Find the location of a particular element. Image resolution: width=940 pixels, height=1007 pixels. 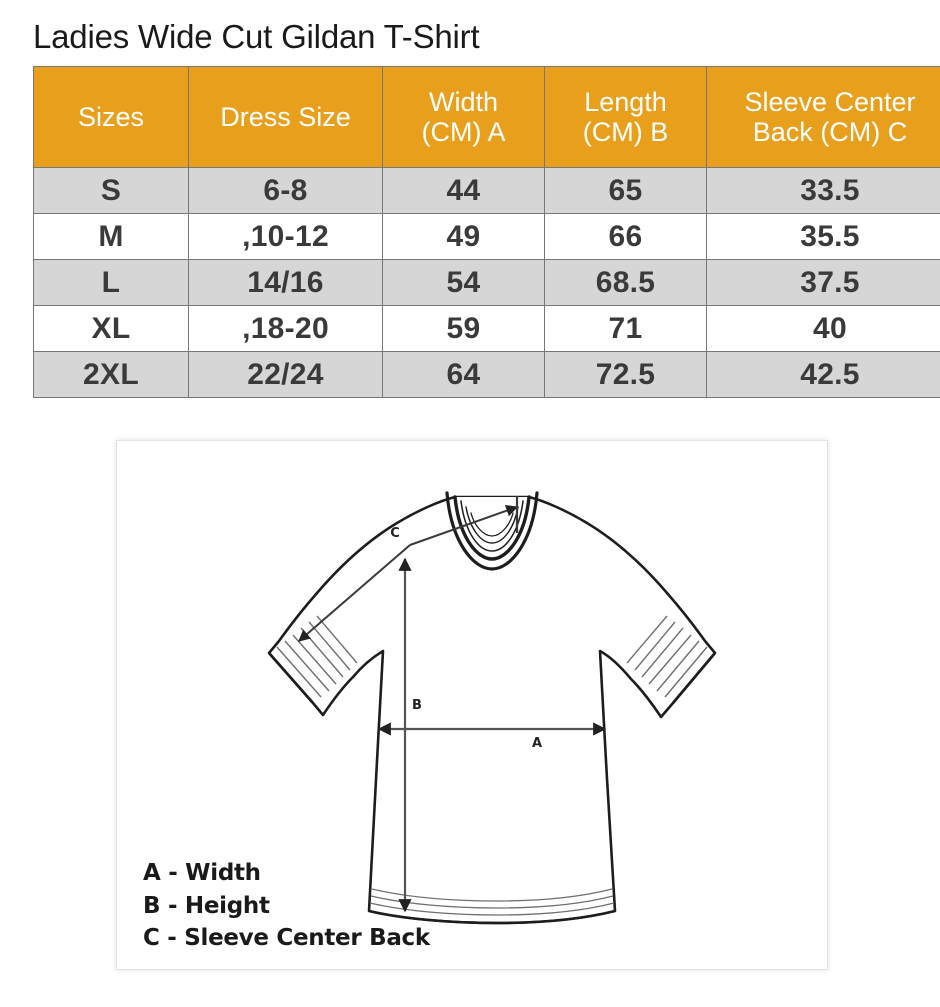

cell-dress-size: ,10-12 is located at coordinates (285, 236).